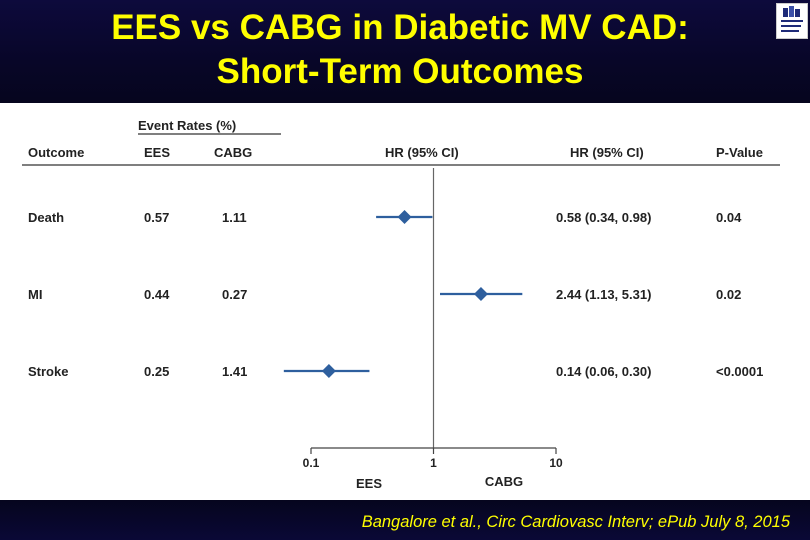 The width and height of the screenshot is (810, 540). What do you see at coordinates (792, 21) in the screenshot?
I see `mount-sinai-logo` at bounding box center [792, 21].